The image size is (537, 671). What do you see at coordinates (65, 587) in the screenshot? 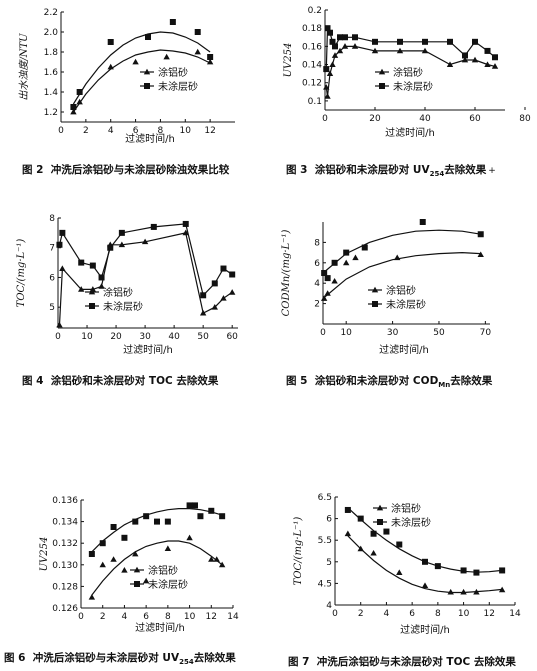
I see `y-tick-label: 0.128` at bounding box center [65, 587].